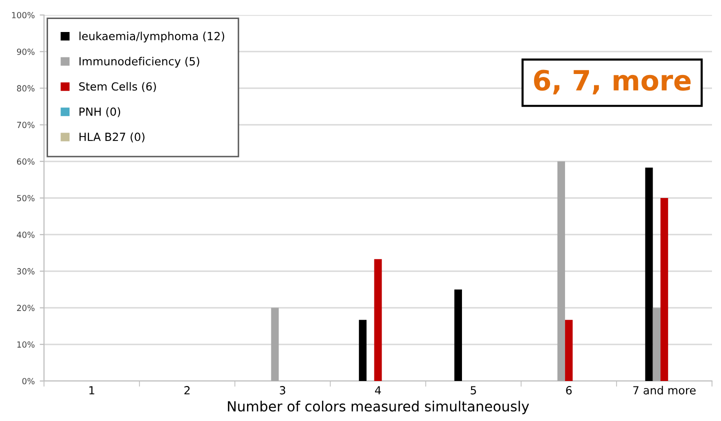 The image size is (721, 421). What do you see at coordinates (379, 407) in the screenshot?
I see `x-axis-title: Number of colors measured simultaneously` at bounding box center [379, 407].